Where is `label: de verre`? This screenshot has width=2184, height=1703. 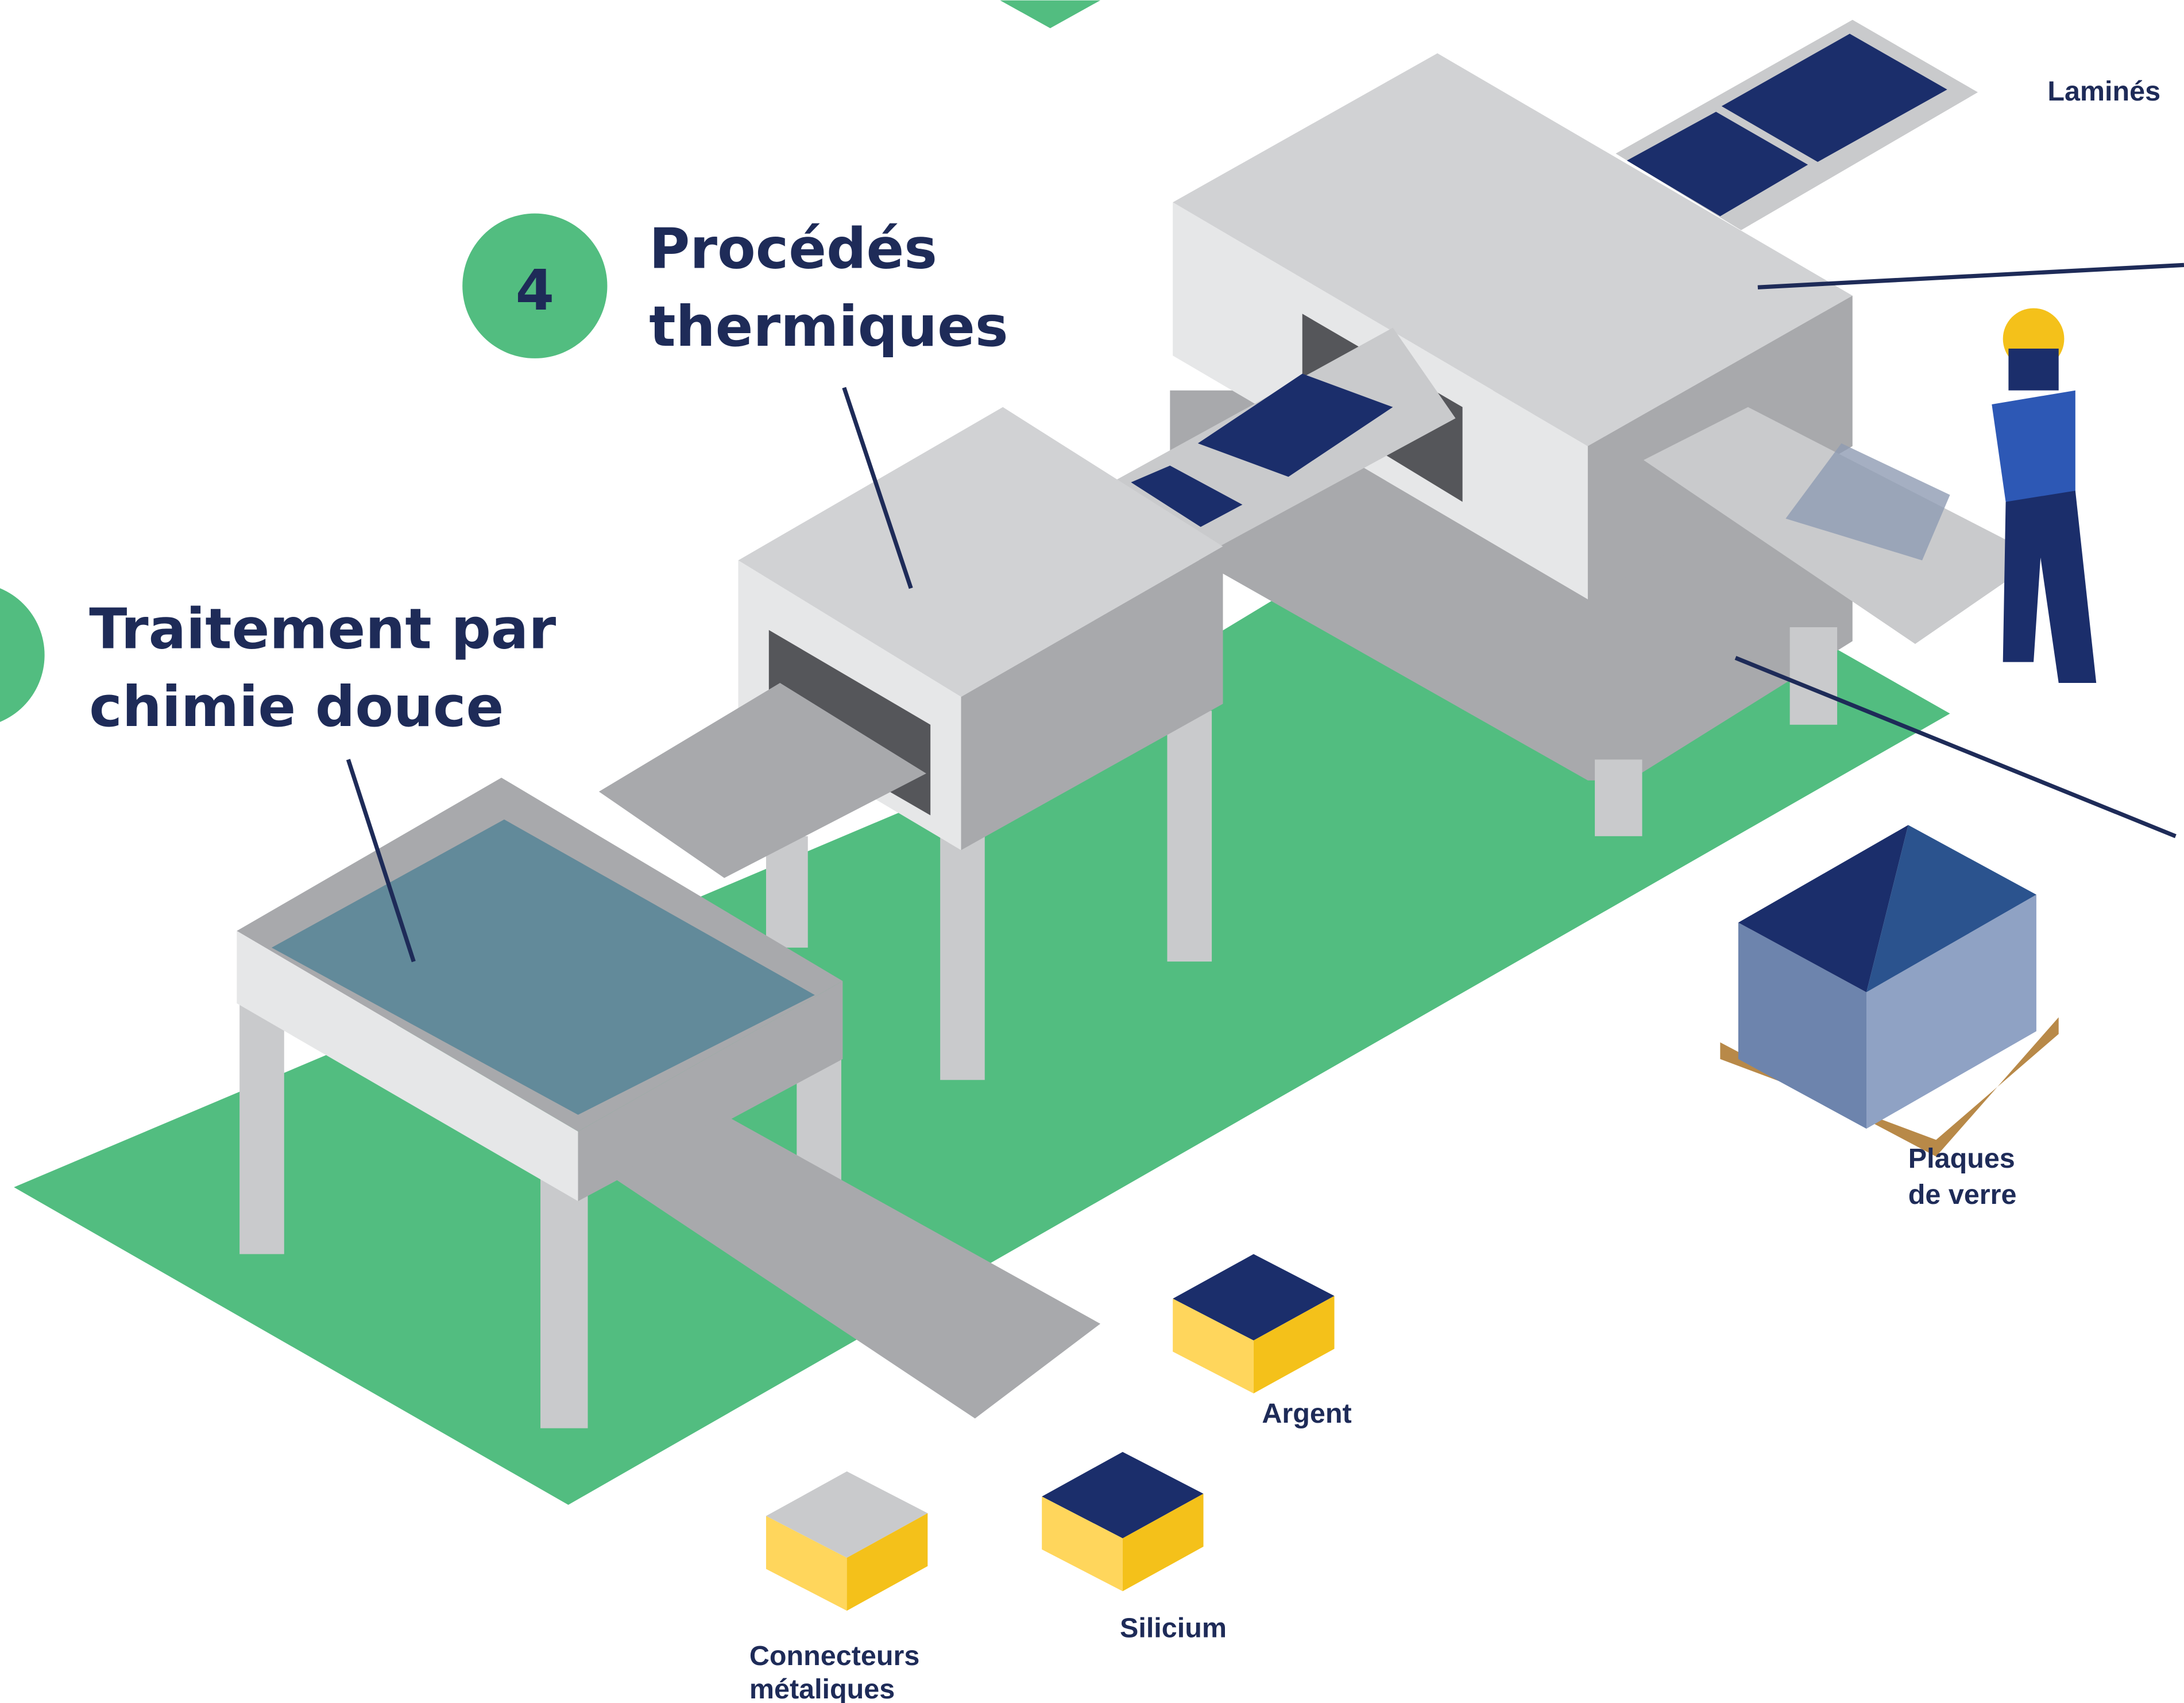 label: de verre is located at coordinates (1962, 1195).